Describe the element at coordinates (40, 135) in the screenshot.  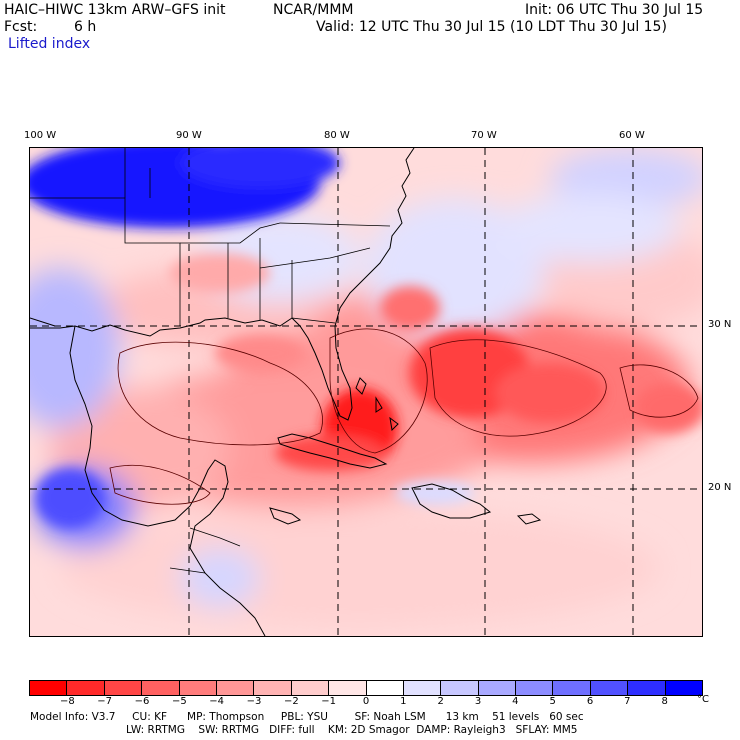
I see `lon-label-100w: 100 W` at that location.